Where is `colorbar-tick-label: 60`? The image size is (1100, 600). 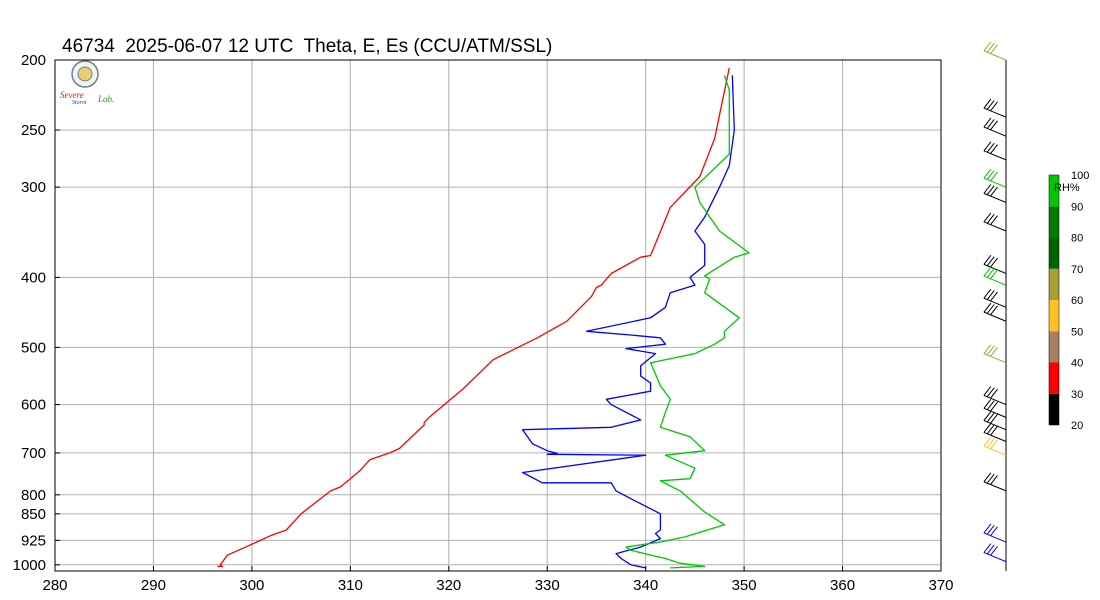
colorbar-tick-label: 60 is located at coordinates (1077, 301).